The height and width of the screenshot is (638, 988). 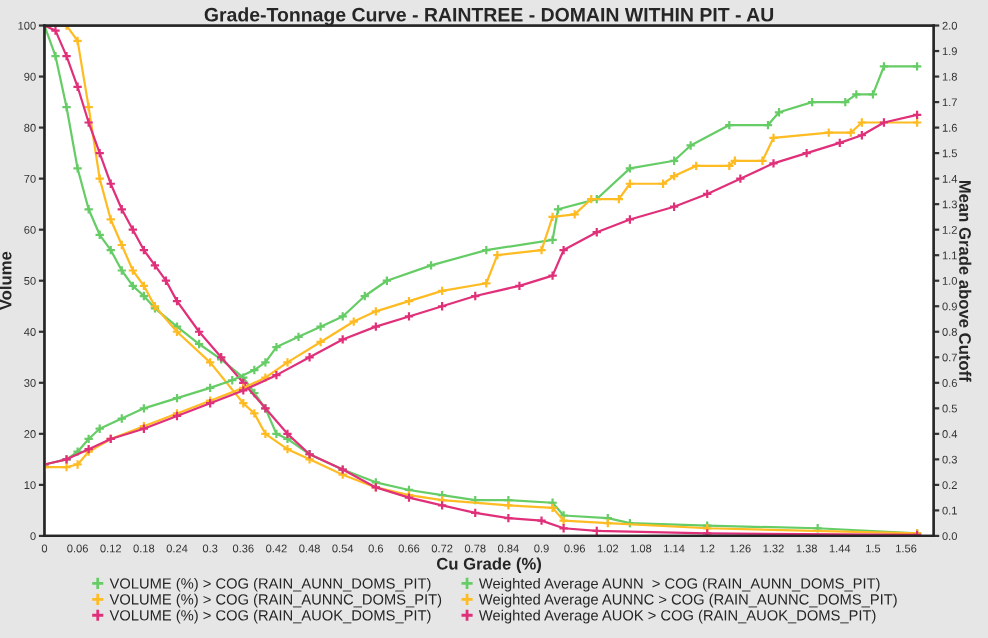 What do you see at coordinates (489, 565) in the screenshot?
I see `x-axis-title: Cu Grade (%)` at bounding box center [489, 565].